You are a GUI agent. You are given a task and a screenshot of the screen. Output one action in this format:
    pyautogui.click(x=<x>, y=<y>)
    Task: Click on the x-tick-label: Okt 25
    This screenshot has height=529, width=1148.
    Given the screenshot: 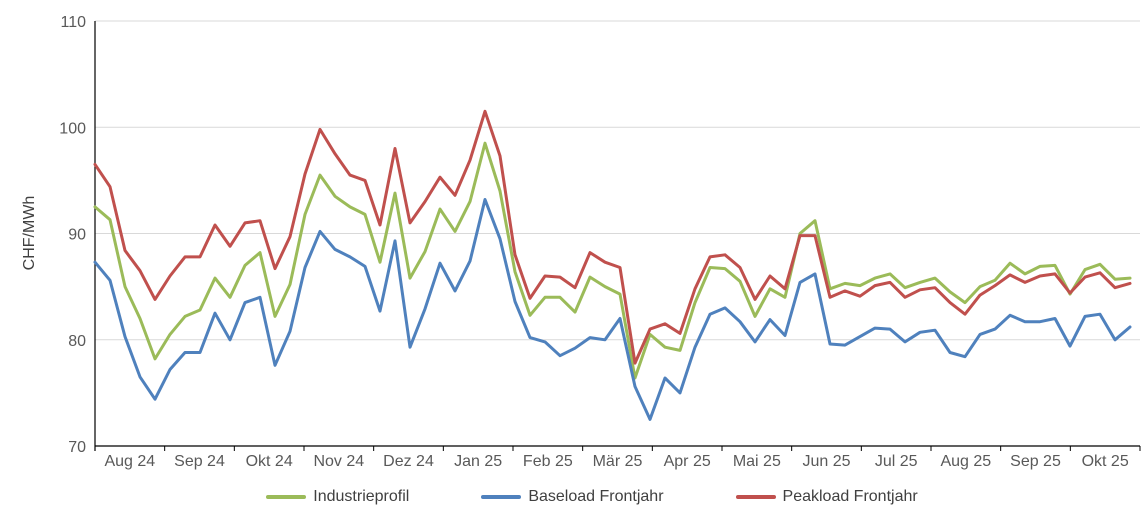 What is the action you would take?
    pyautogui.click(x=1105, y=461)
    